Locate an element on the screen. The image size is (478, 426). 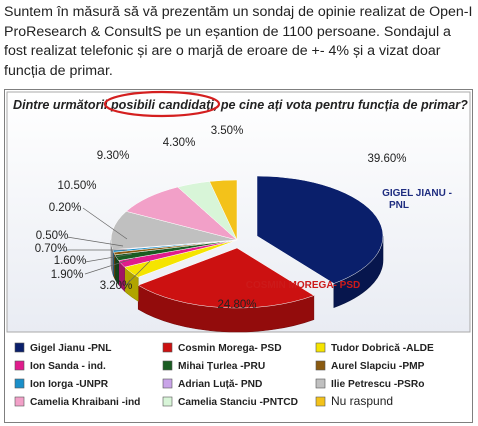
pie-label-1: 24.80% is located at coordinates (236, 305).